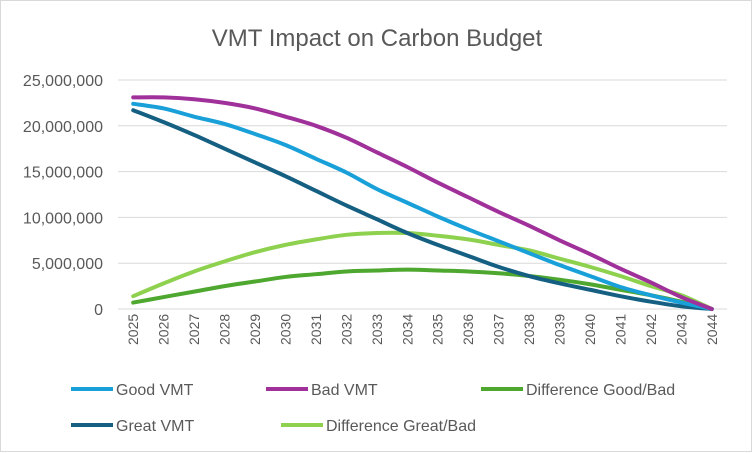 The height and width of the screenshot is (453, 752). Describe the element at coordinates (499, 329) in the screenshot. I see `x-tick-label: 2037` at that location.